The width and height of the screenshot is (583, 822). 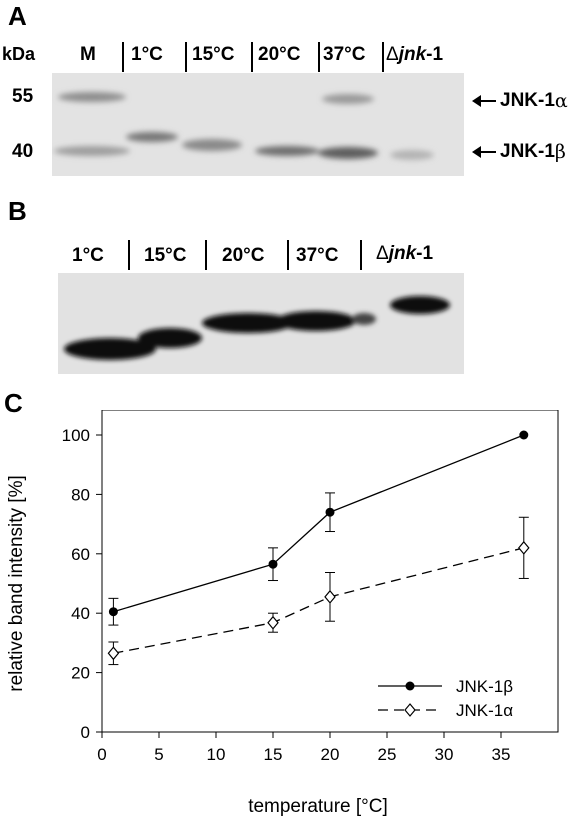 What do you see at coordinates (88, 54) in the screenshot?
I see `lane-label-marker: M` at bounding box center [88, 54].